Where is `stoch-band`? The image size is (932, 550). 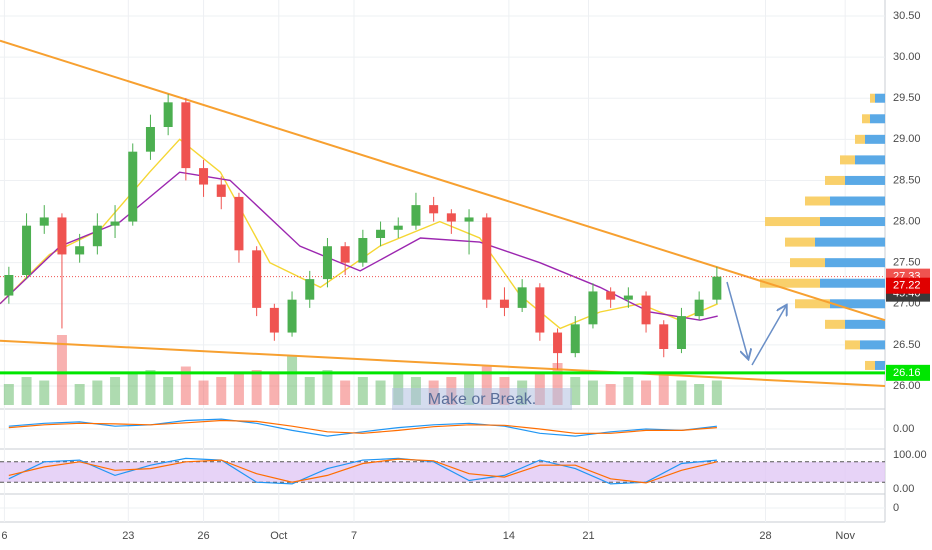
stoch-band is located at coordinates (442, 472).